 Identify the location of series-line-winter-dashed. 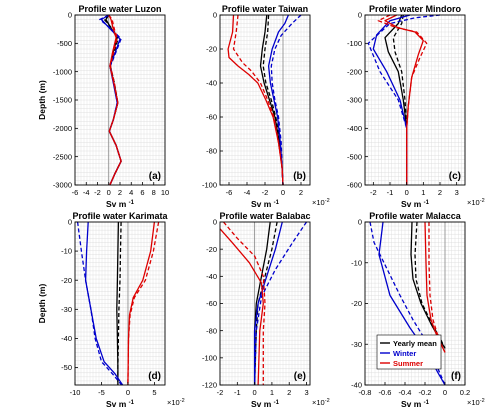
(404, 99).